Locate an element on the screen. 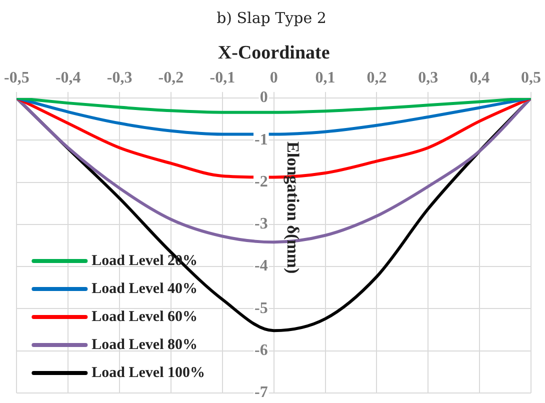 This screenshot has height=403, width=545. legend-label: Load Level 100% is located at coordinates (149, 372).